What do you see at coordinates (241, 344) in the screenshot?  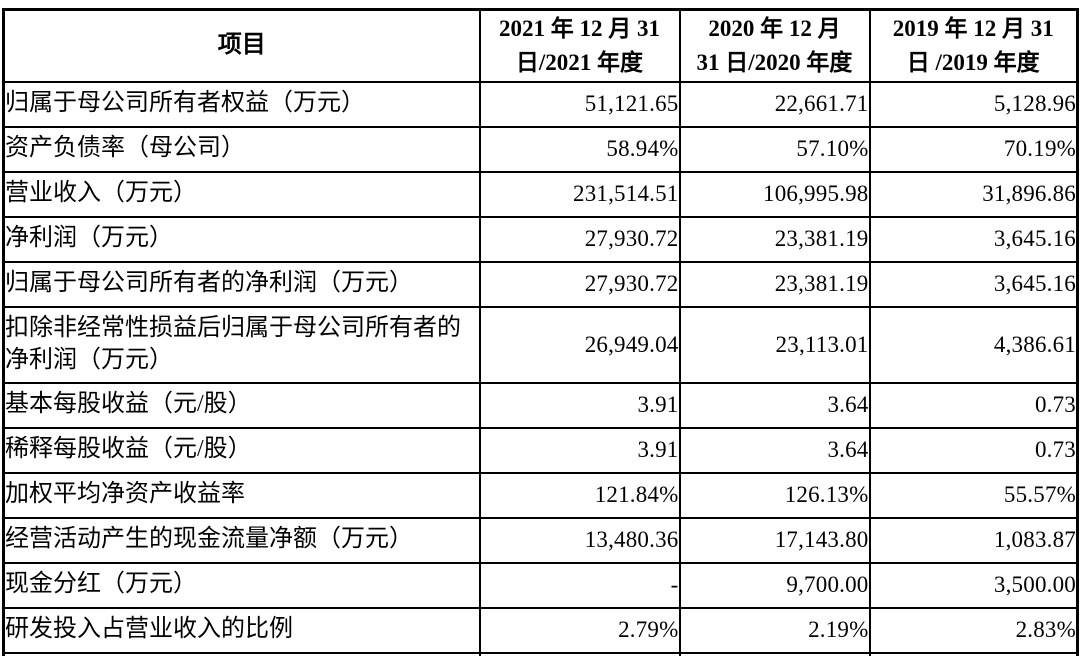 I see `row-label: 扣除非经常性损益后归属于母公司所有者的净利润（万元）` at bounding box center [241, 344].